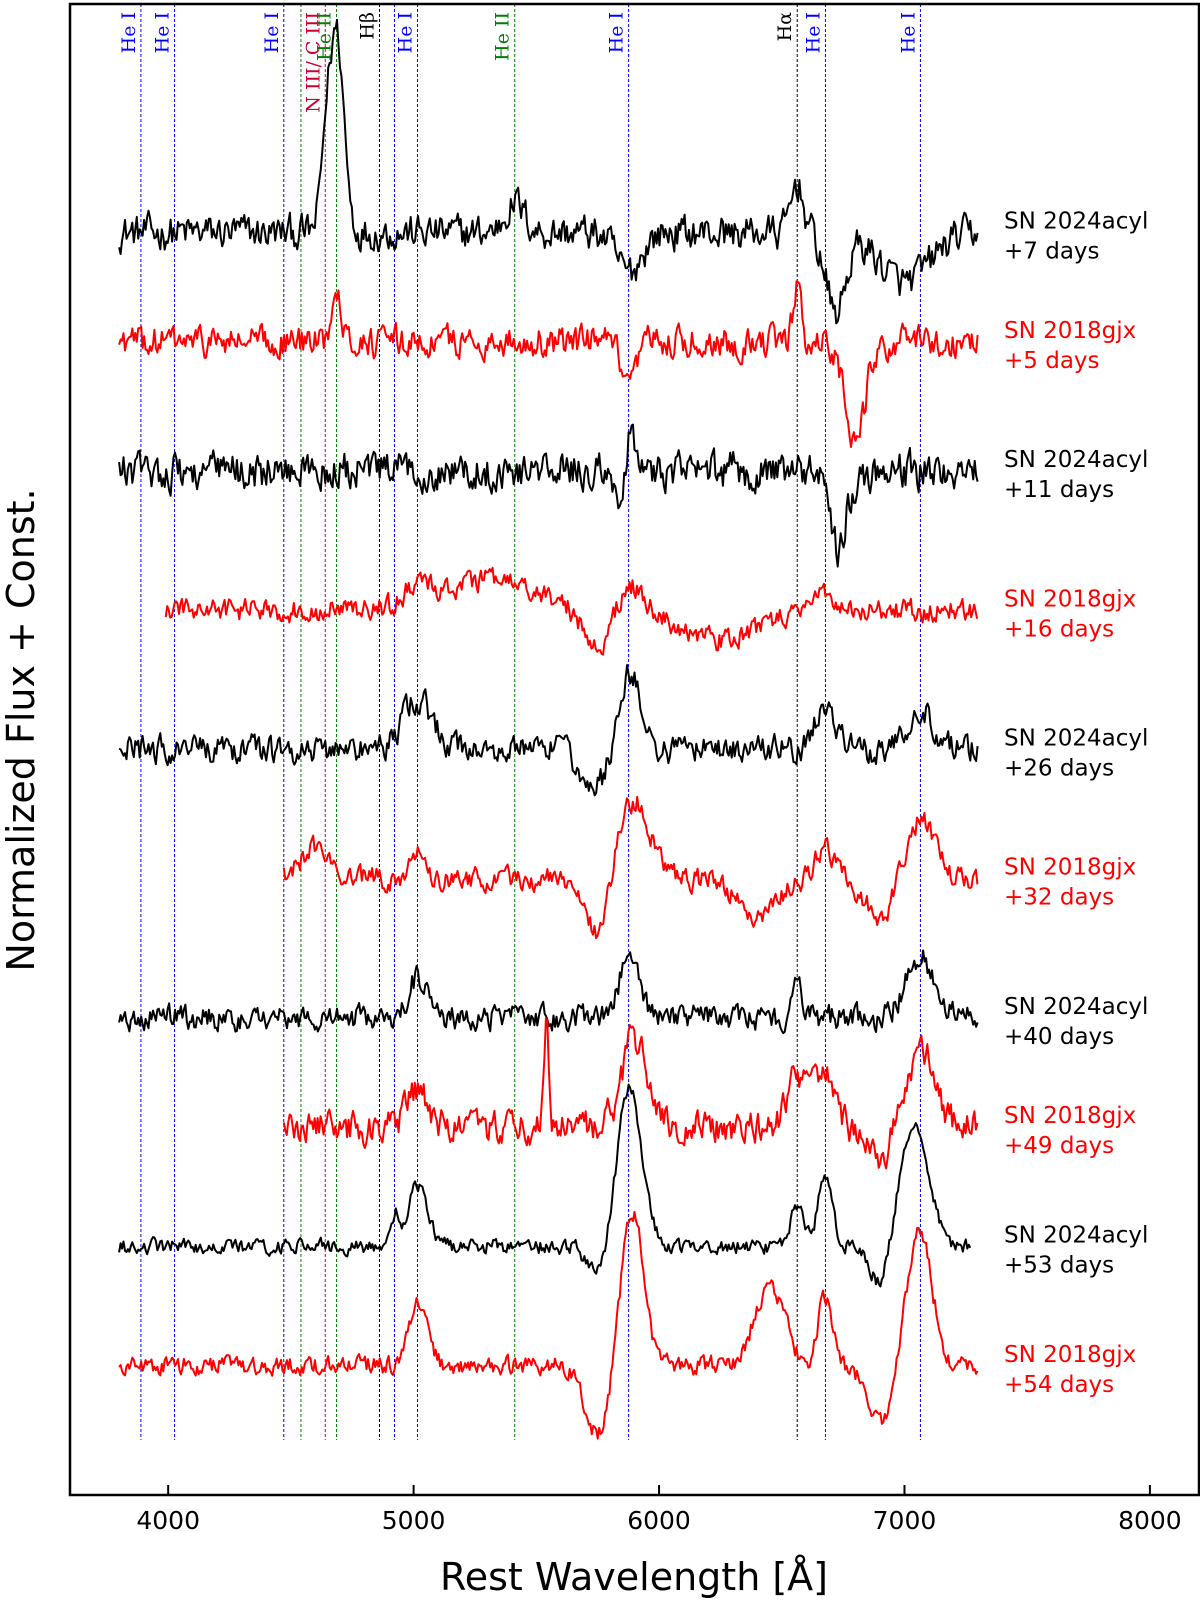 The image size is (1200, 1607). What do you see at coordinates (1059, 1037) in the screenshot?
I see `spectrum-epoch: +40 days` at bounding box center [1059, 1037].